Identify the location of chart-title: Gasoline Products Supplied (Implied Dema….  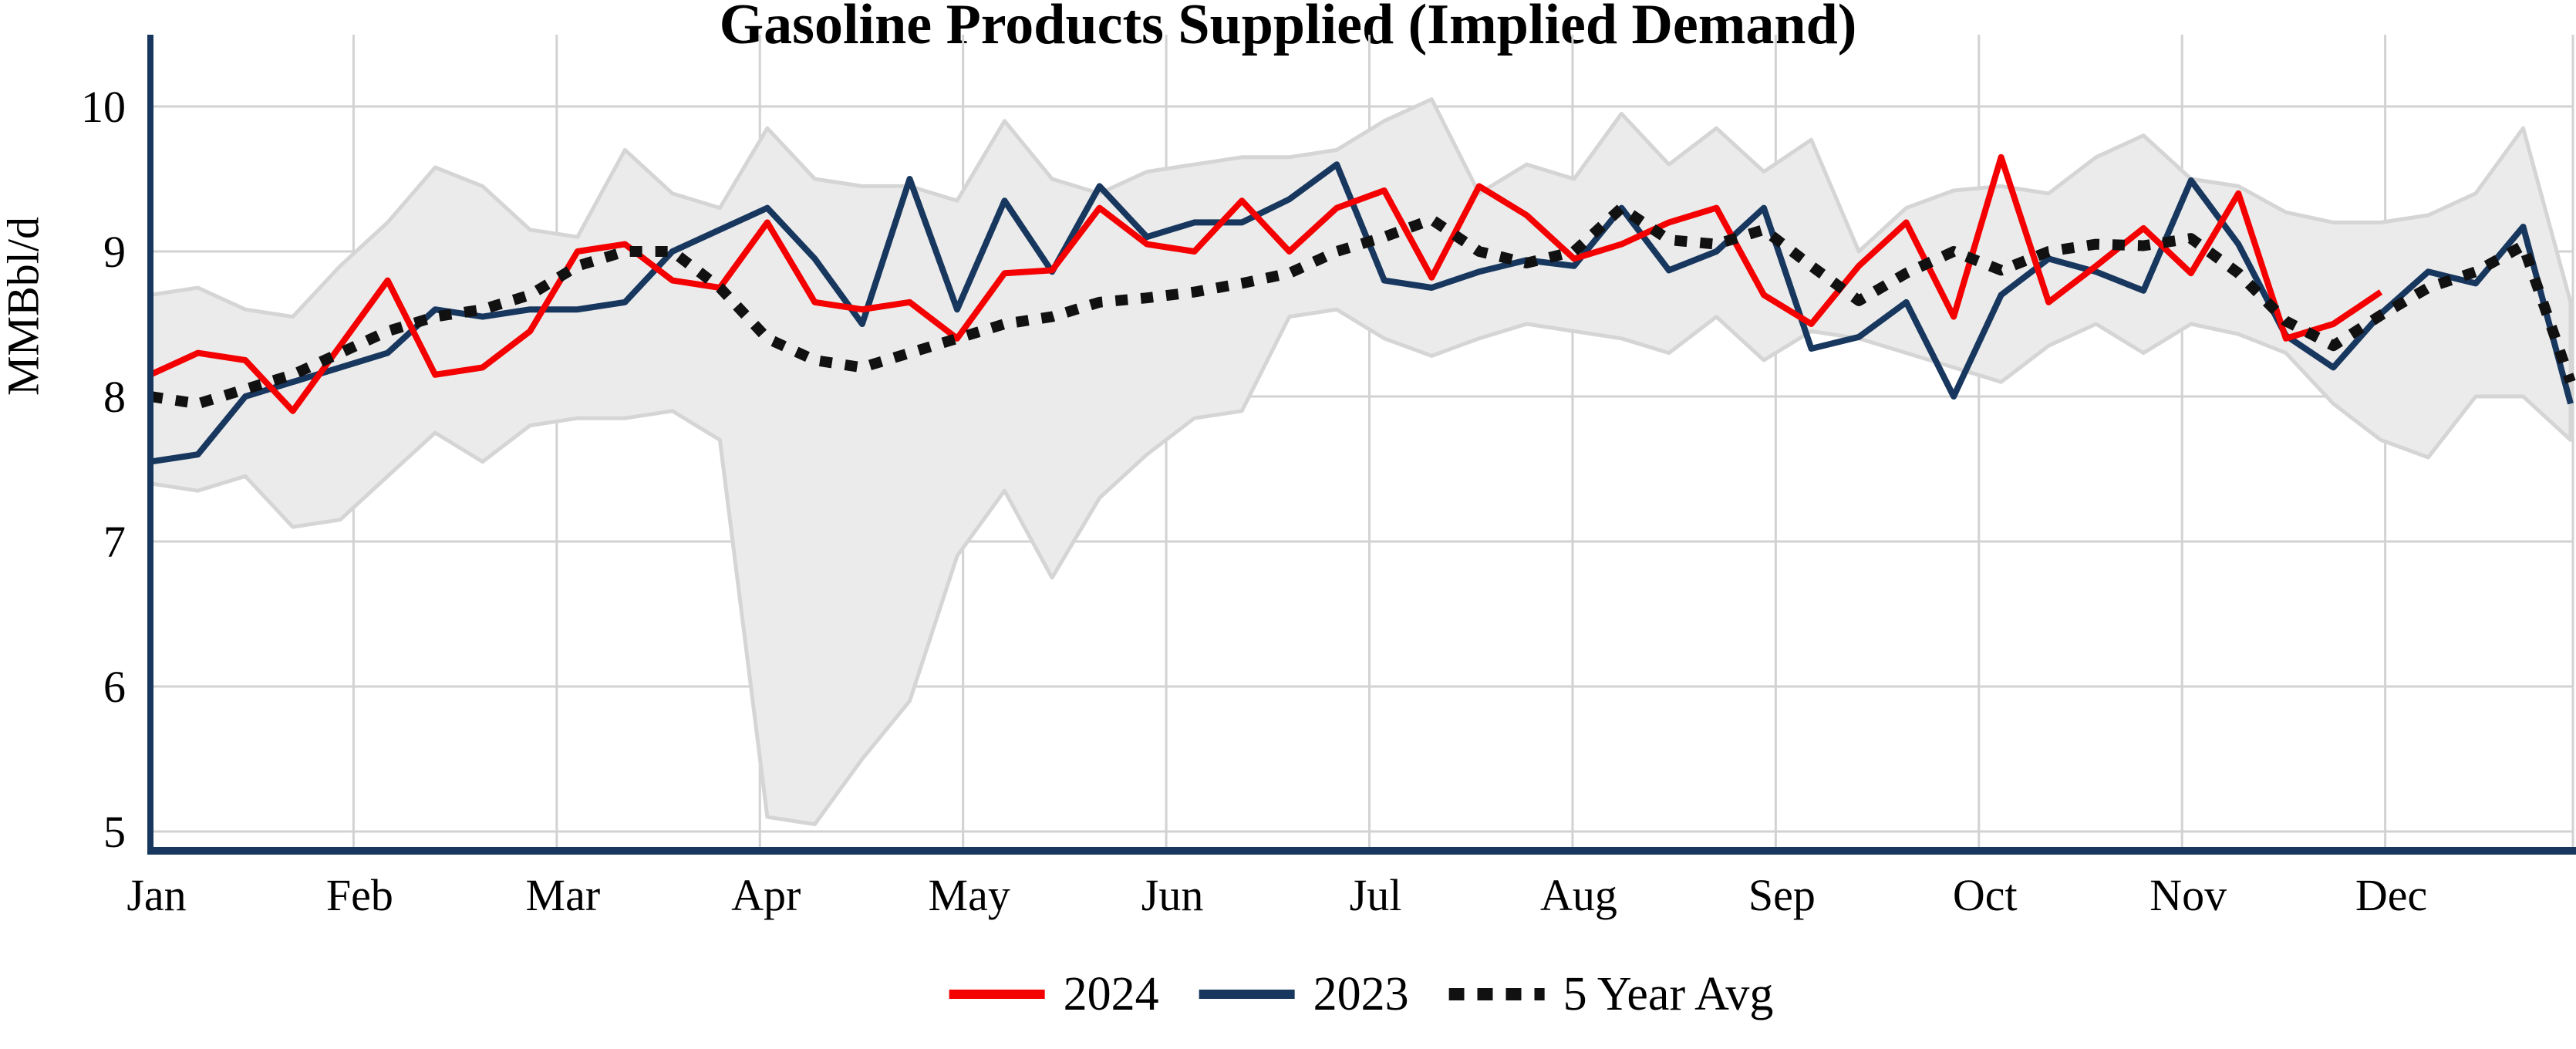
(1288, 28).